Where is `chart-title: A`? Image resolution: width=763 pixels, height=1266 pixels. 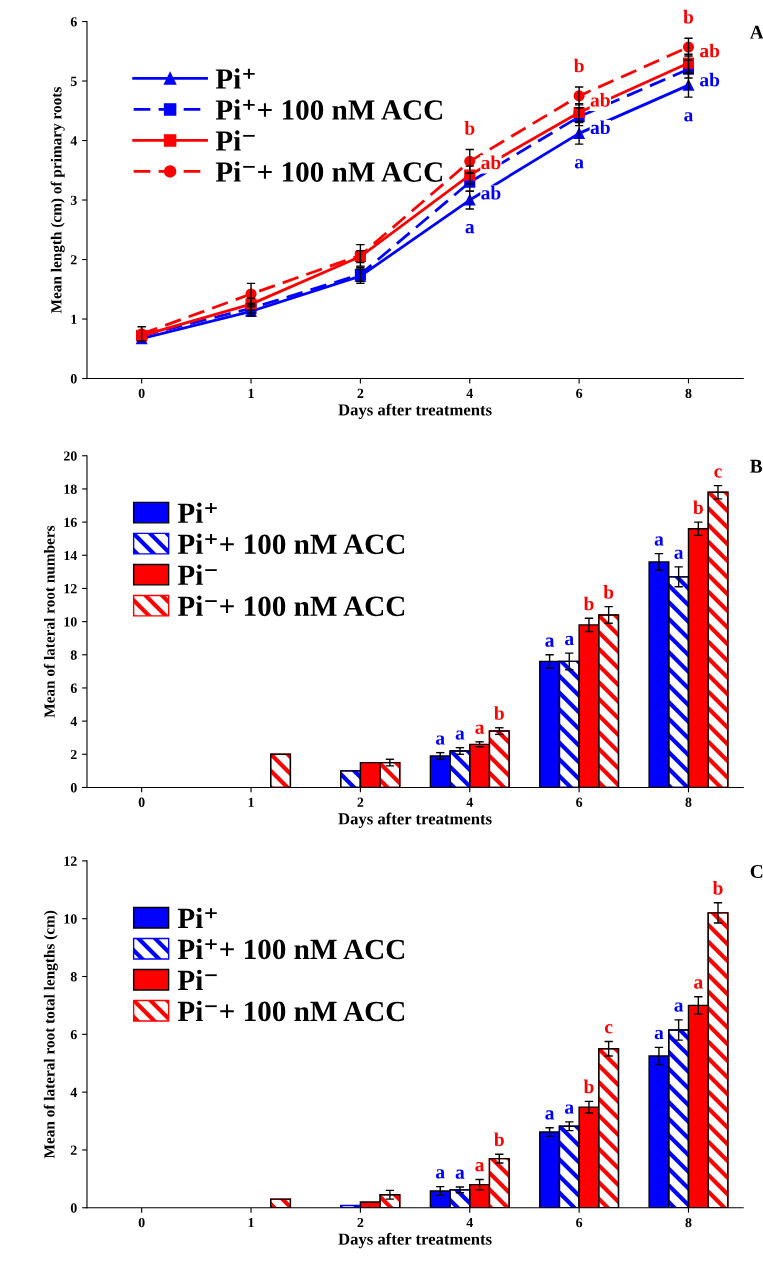
chart-title: A is located at coordinates (756, 32).